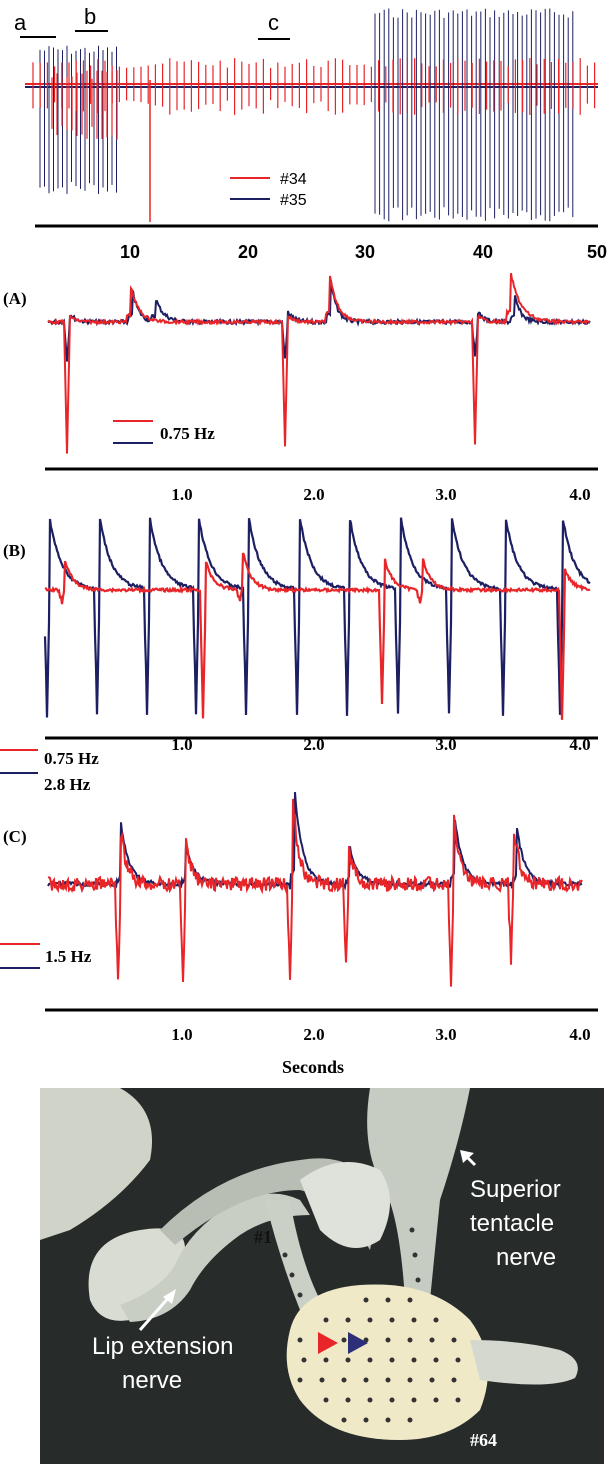 Image resolution: width=609 pixels, height=1464 pixels. What do you see at coordinates (20, 22) in the screenshot?
I see `marker-label: a` at bounding box center [20, 22].